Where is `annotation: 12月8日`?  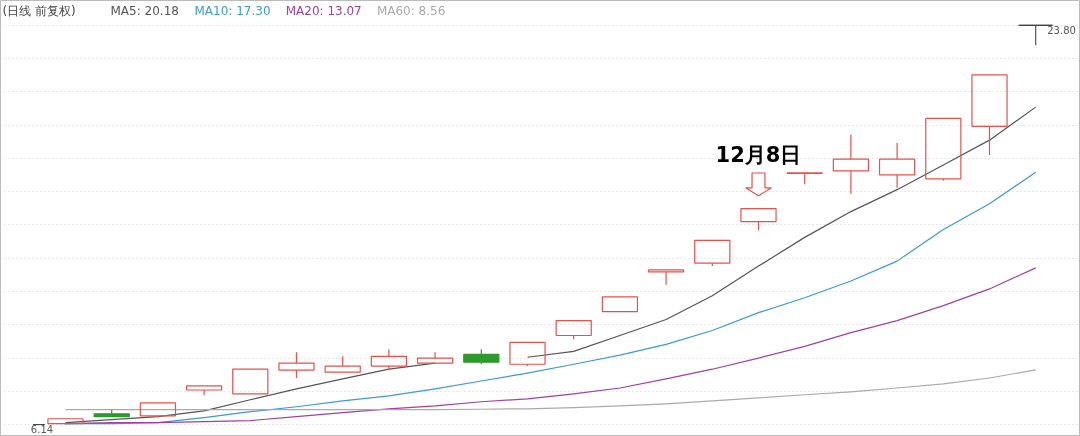
annotation: 12月8日 is located at coordinates (758, 155).